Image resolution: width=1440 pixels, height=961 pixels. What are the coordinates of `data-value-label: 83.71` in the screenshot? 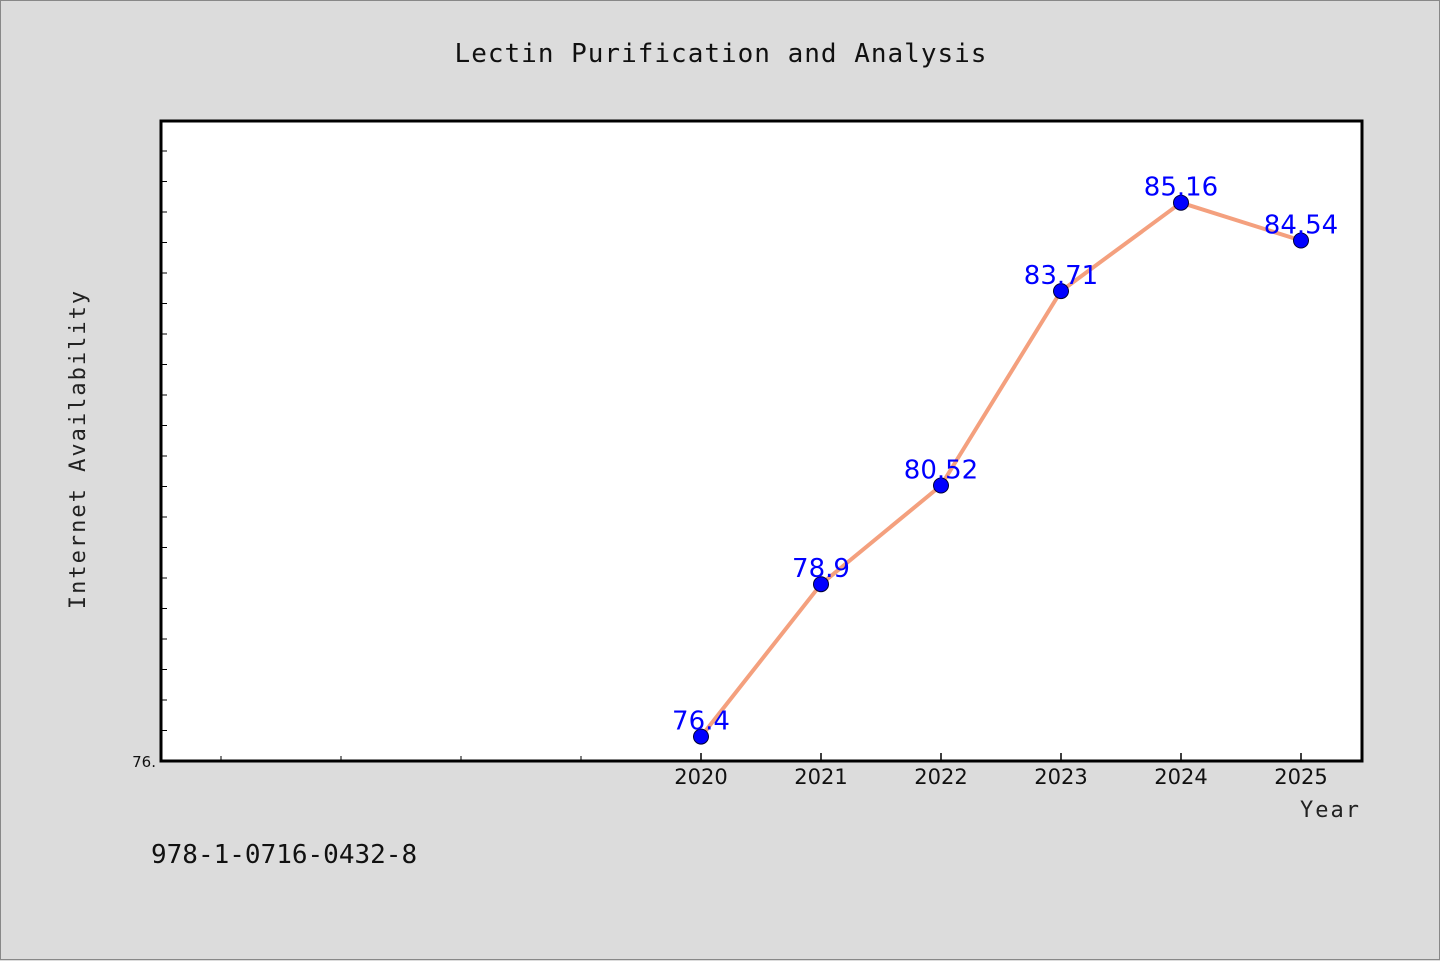 It's located at (1061, 276).